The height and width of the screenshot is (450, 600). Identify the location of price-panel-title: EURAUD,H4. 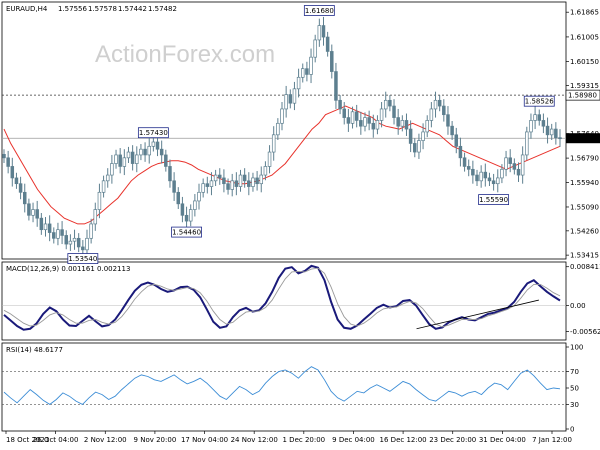
(27, 9).